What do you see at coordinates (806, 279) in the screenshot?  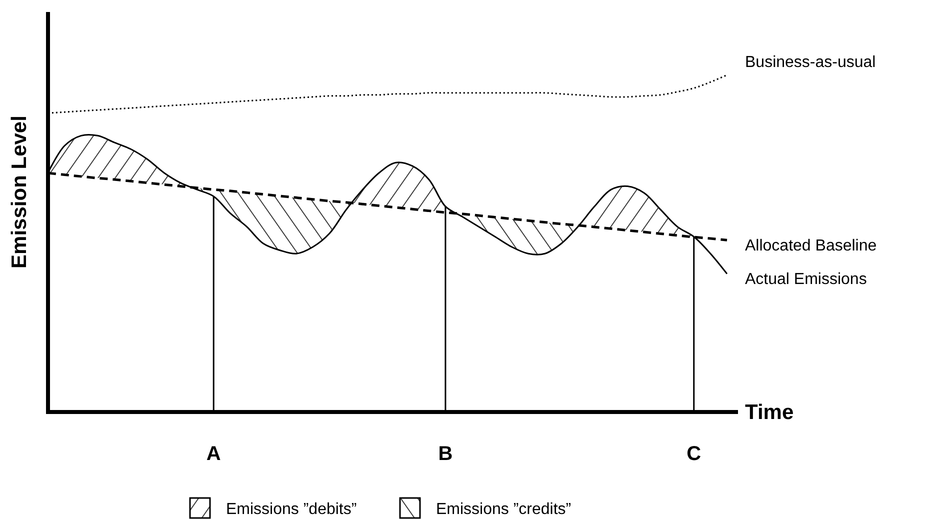 I see `series-label: Actual Emissions` at bounding box center [806, 279].